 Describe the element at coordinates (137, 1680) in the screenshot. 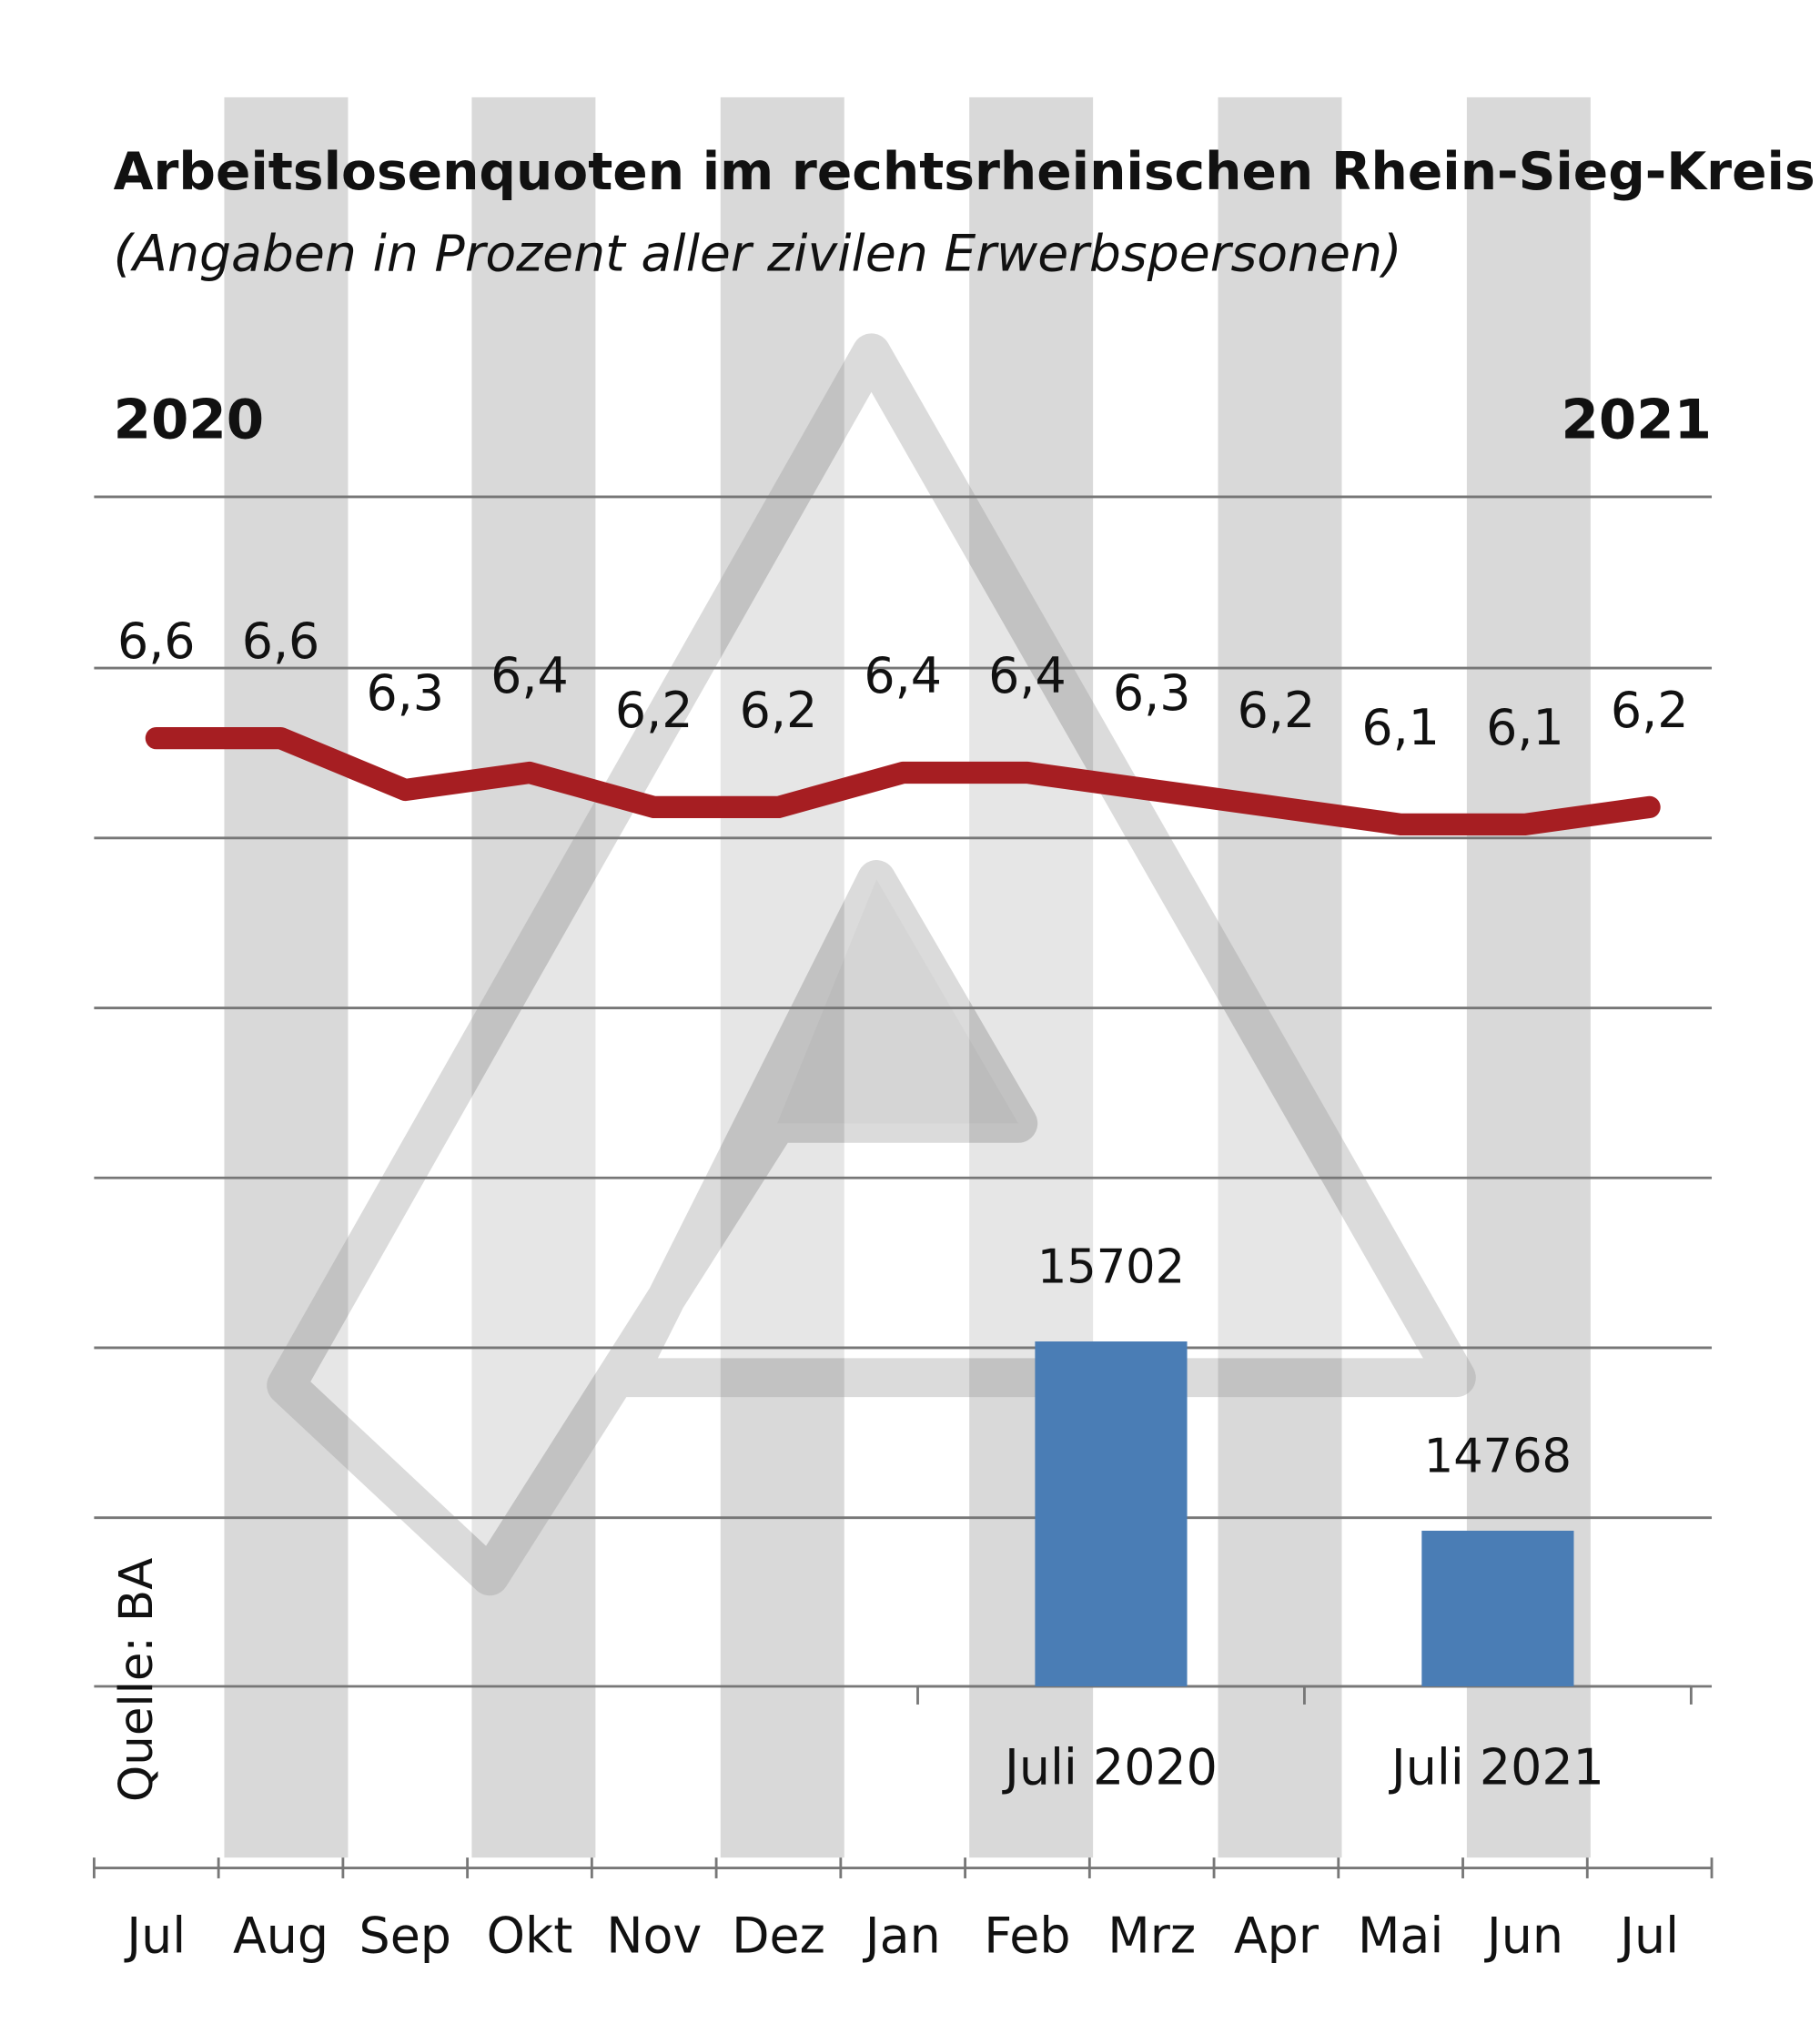

I see `source: Quelle: BA` at that location.